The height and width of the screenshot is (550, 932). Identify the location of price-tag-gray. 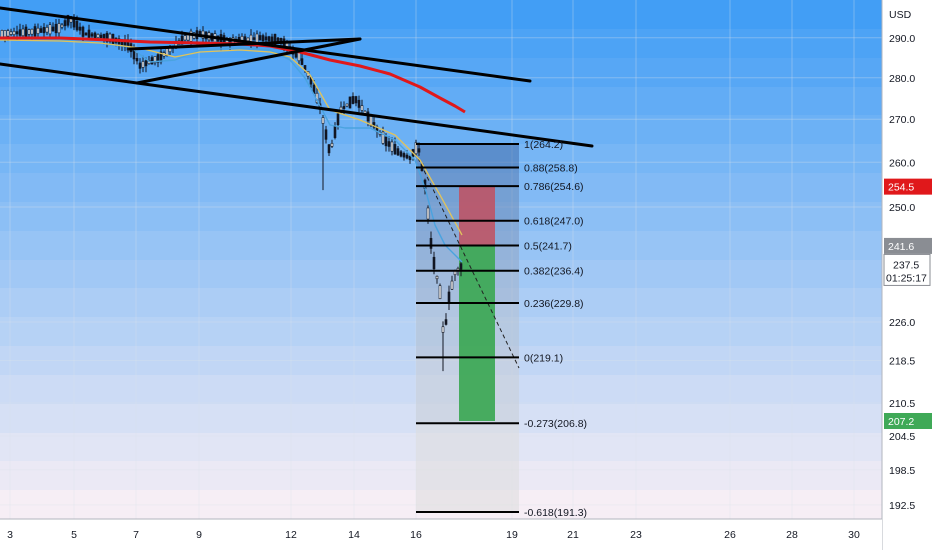
(908, 245).